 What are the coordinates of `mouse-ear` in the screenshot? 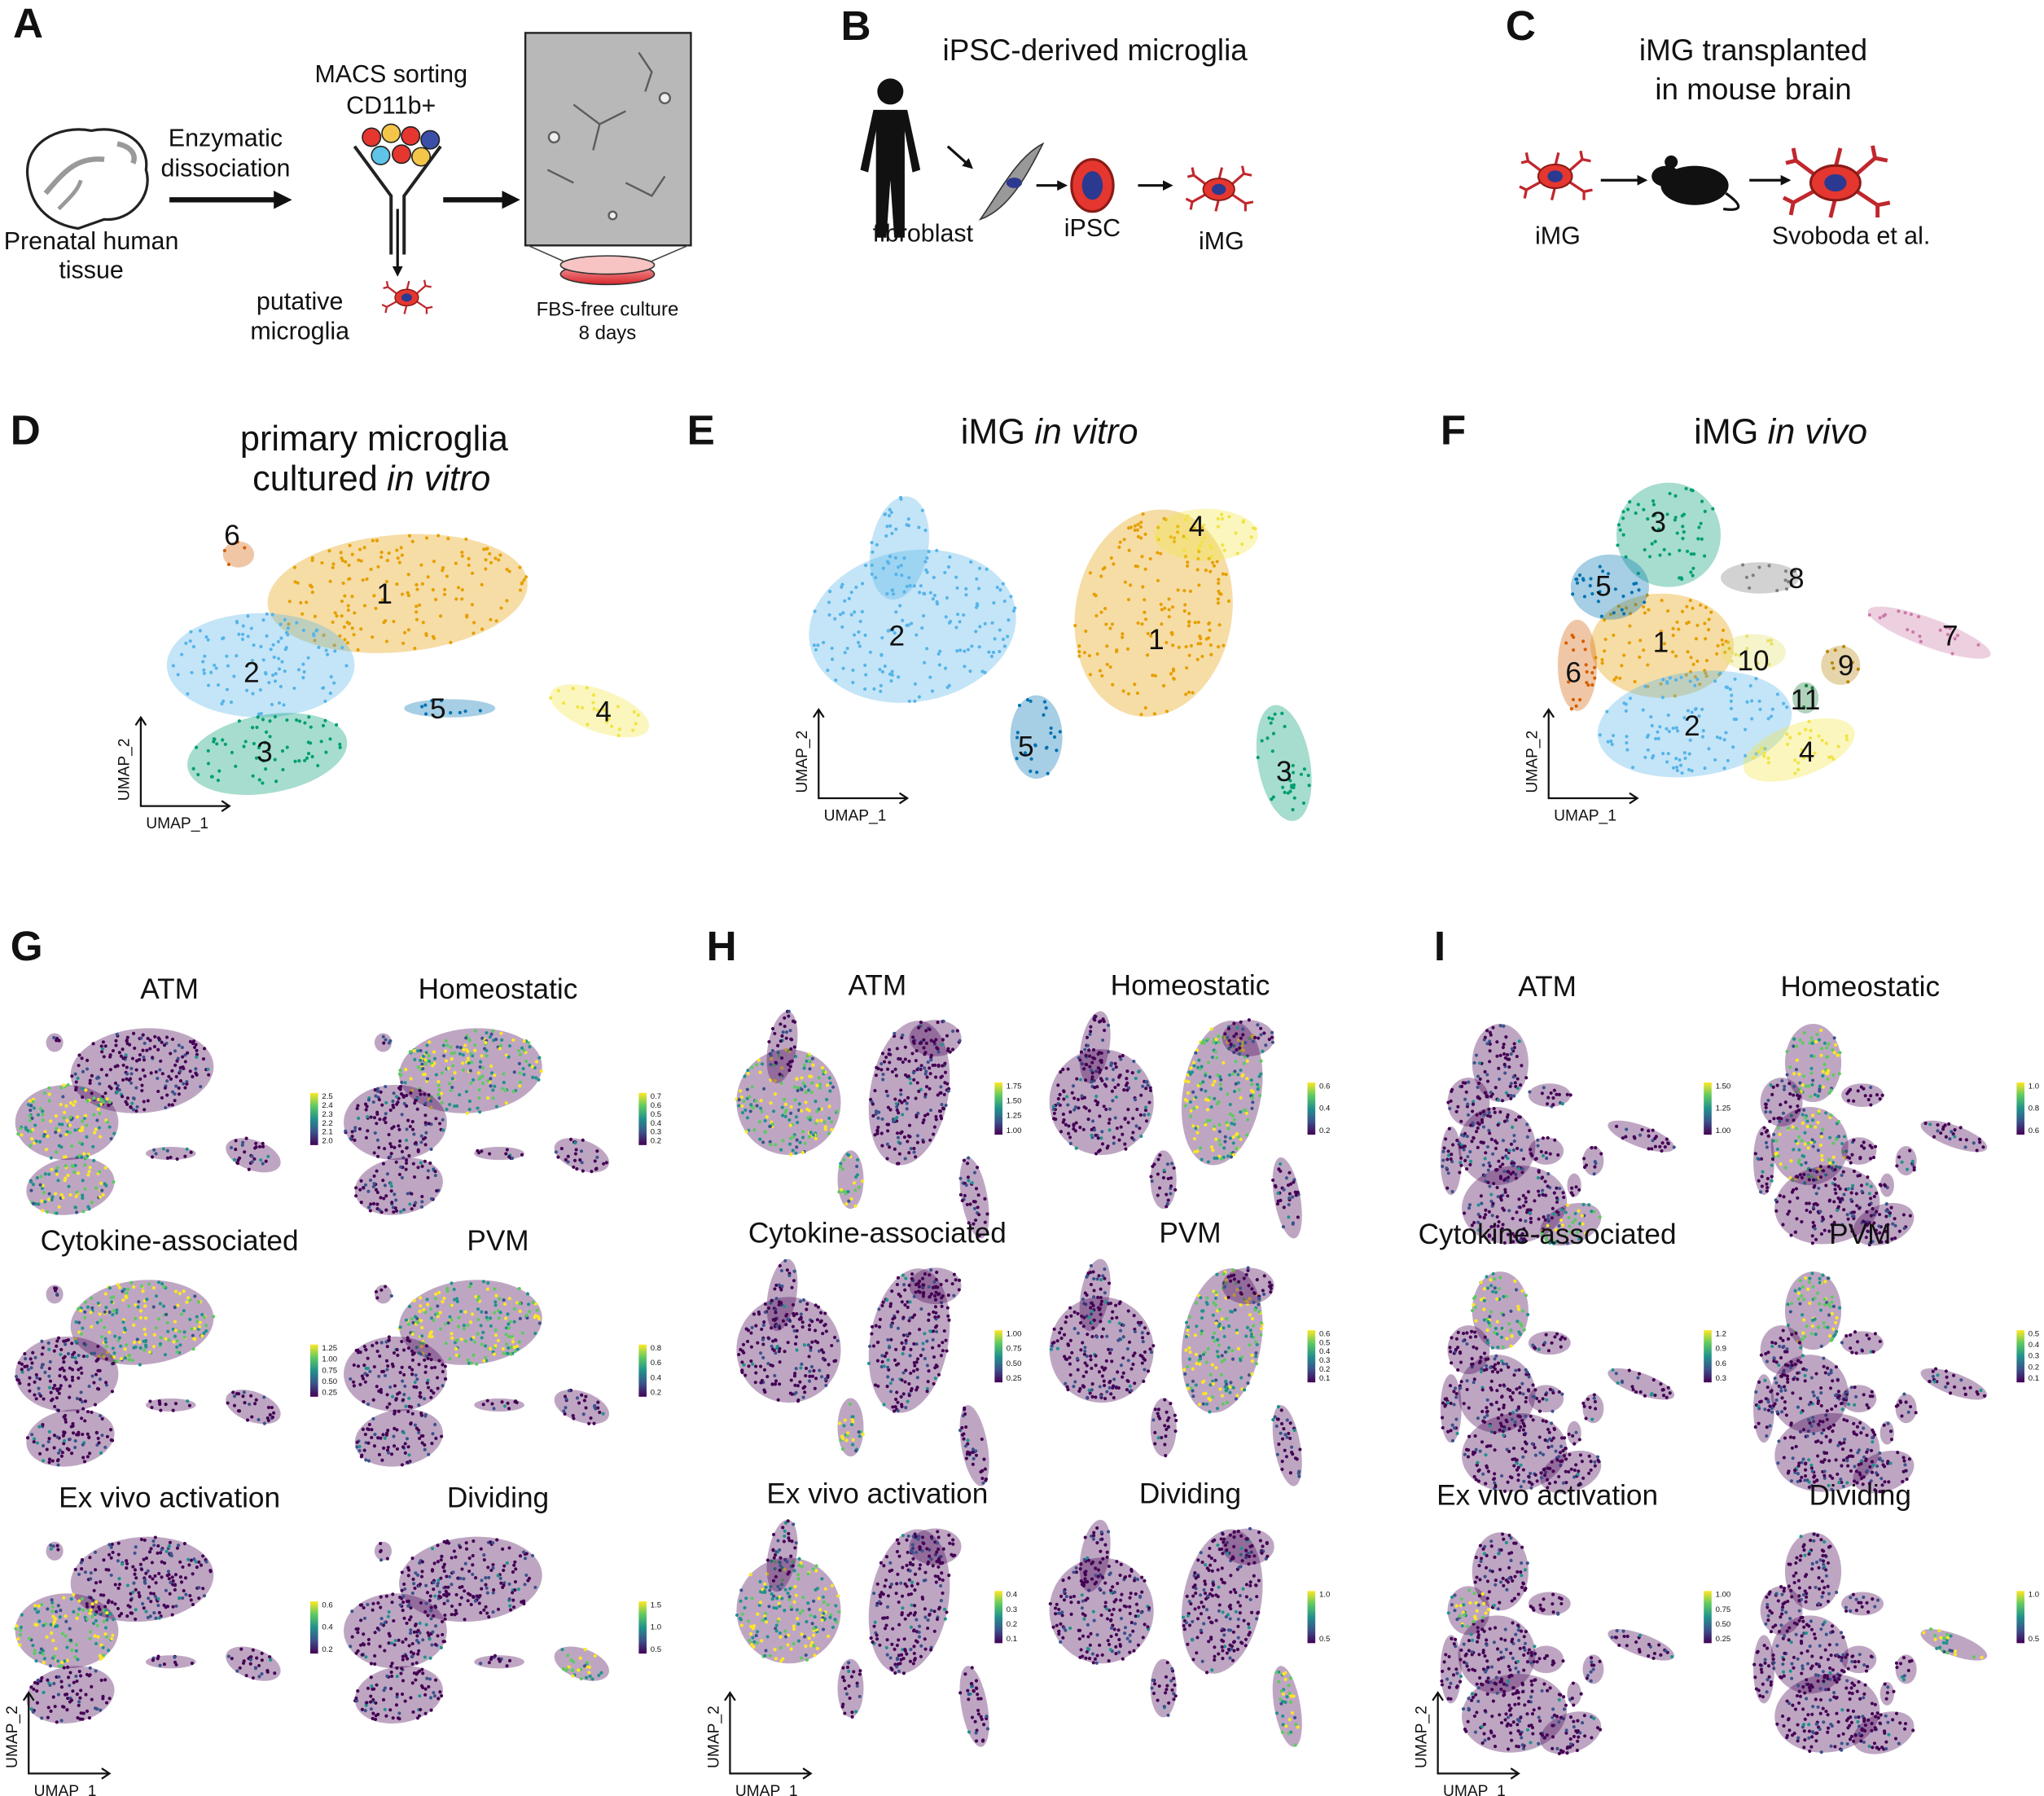 It's located at (1671, 162).